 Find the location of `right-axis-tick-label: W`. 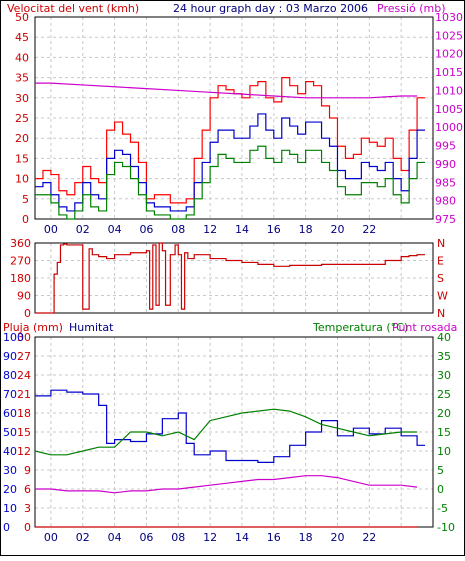

right-axis-tick-label: W is located at coordinates (442, 296).